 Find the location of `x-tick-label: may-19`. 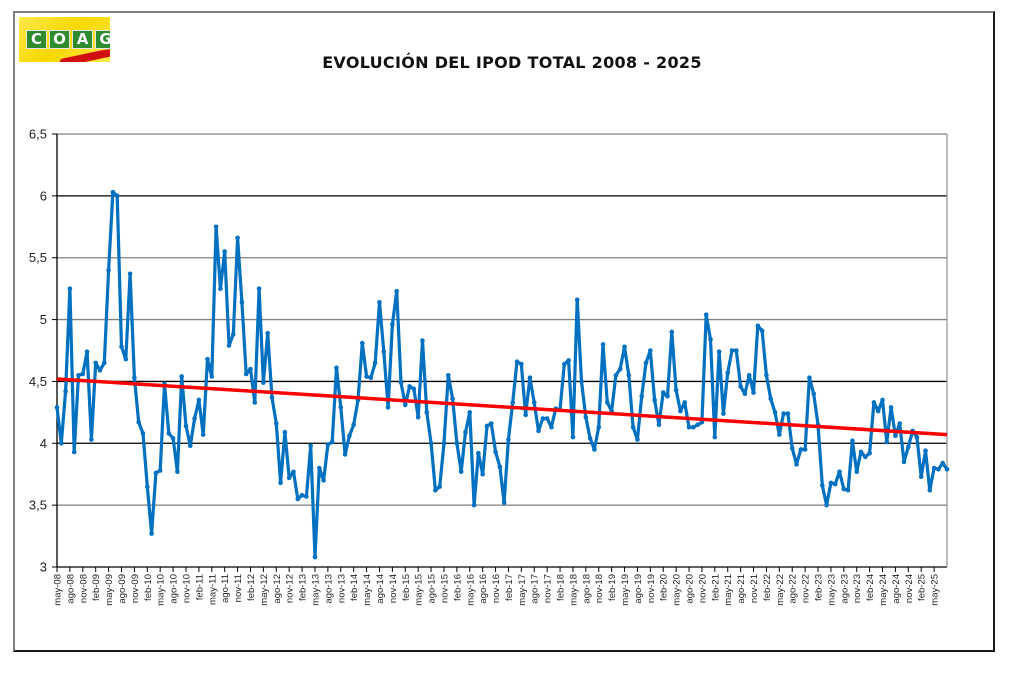

x-tick-label: may-19 is located at coordinates (625, 590).